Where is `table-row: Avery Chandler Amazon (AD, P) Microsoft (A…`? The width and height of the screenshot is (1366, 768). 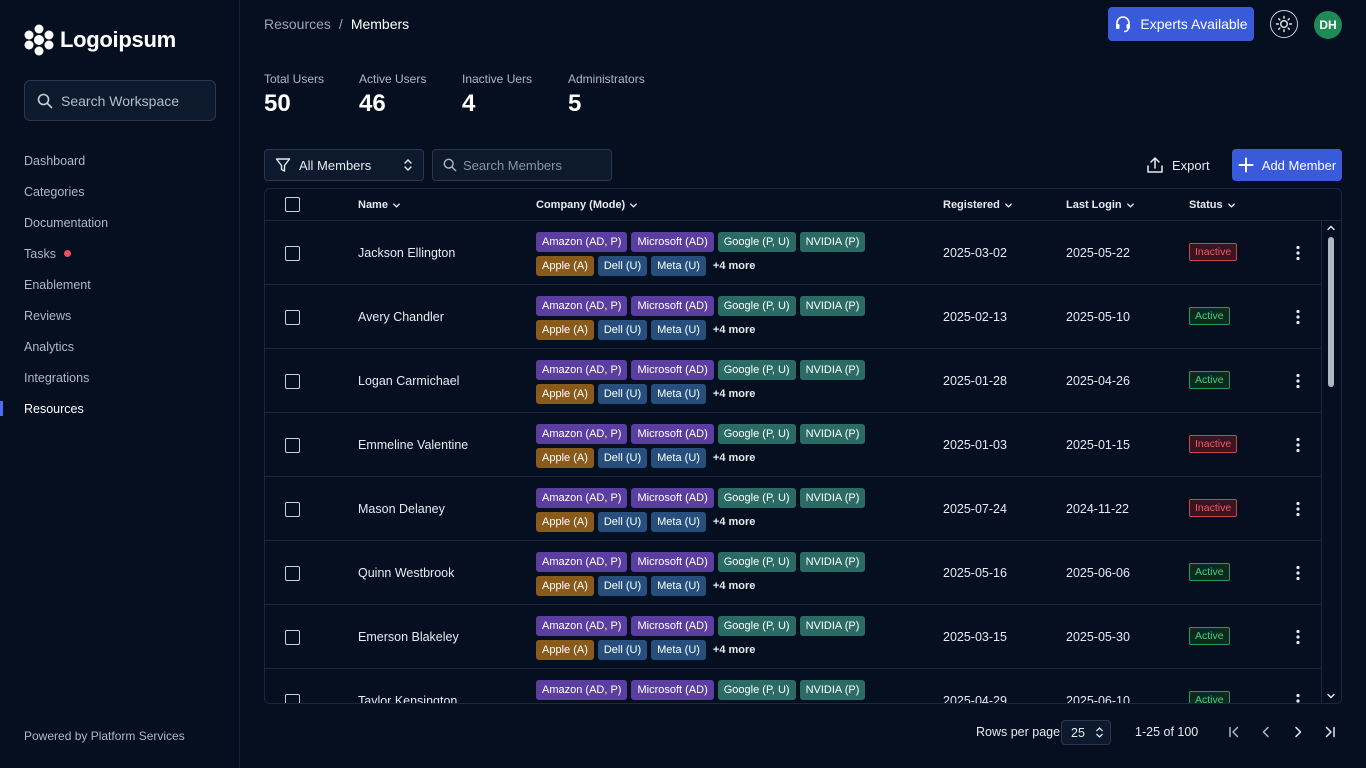
table-row: Avery Chandler Amazon (AD, P) Microsoft (A… is located at coordinates (793, 317).